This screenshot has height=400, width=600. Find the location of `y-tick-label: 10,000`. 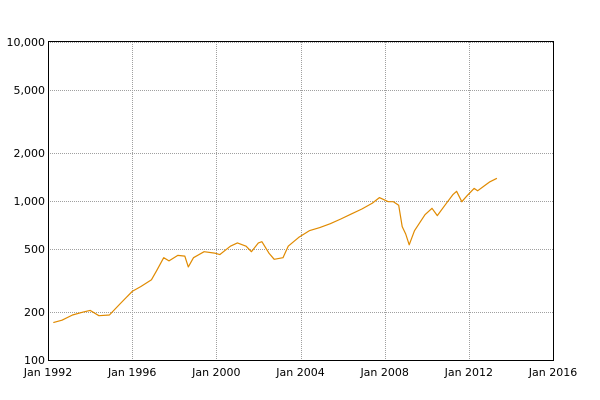

y-tick-label: 10,000 is located at coordinates (26, 42).